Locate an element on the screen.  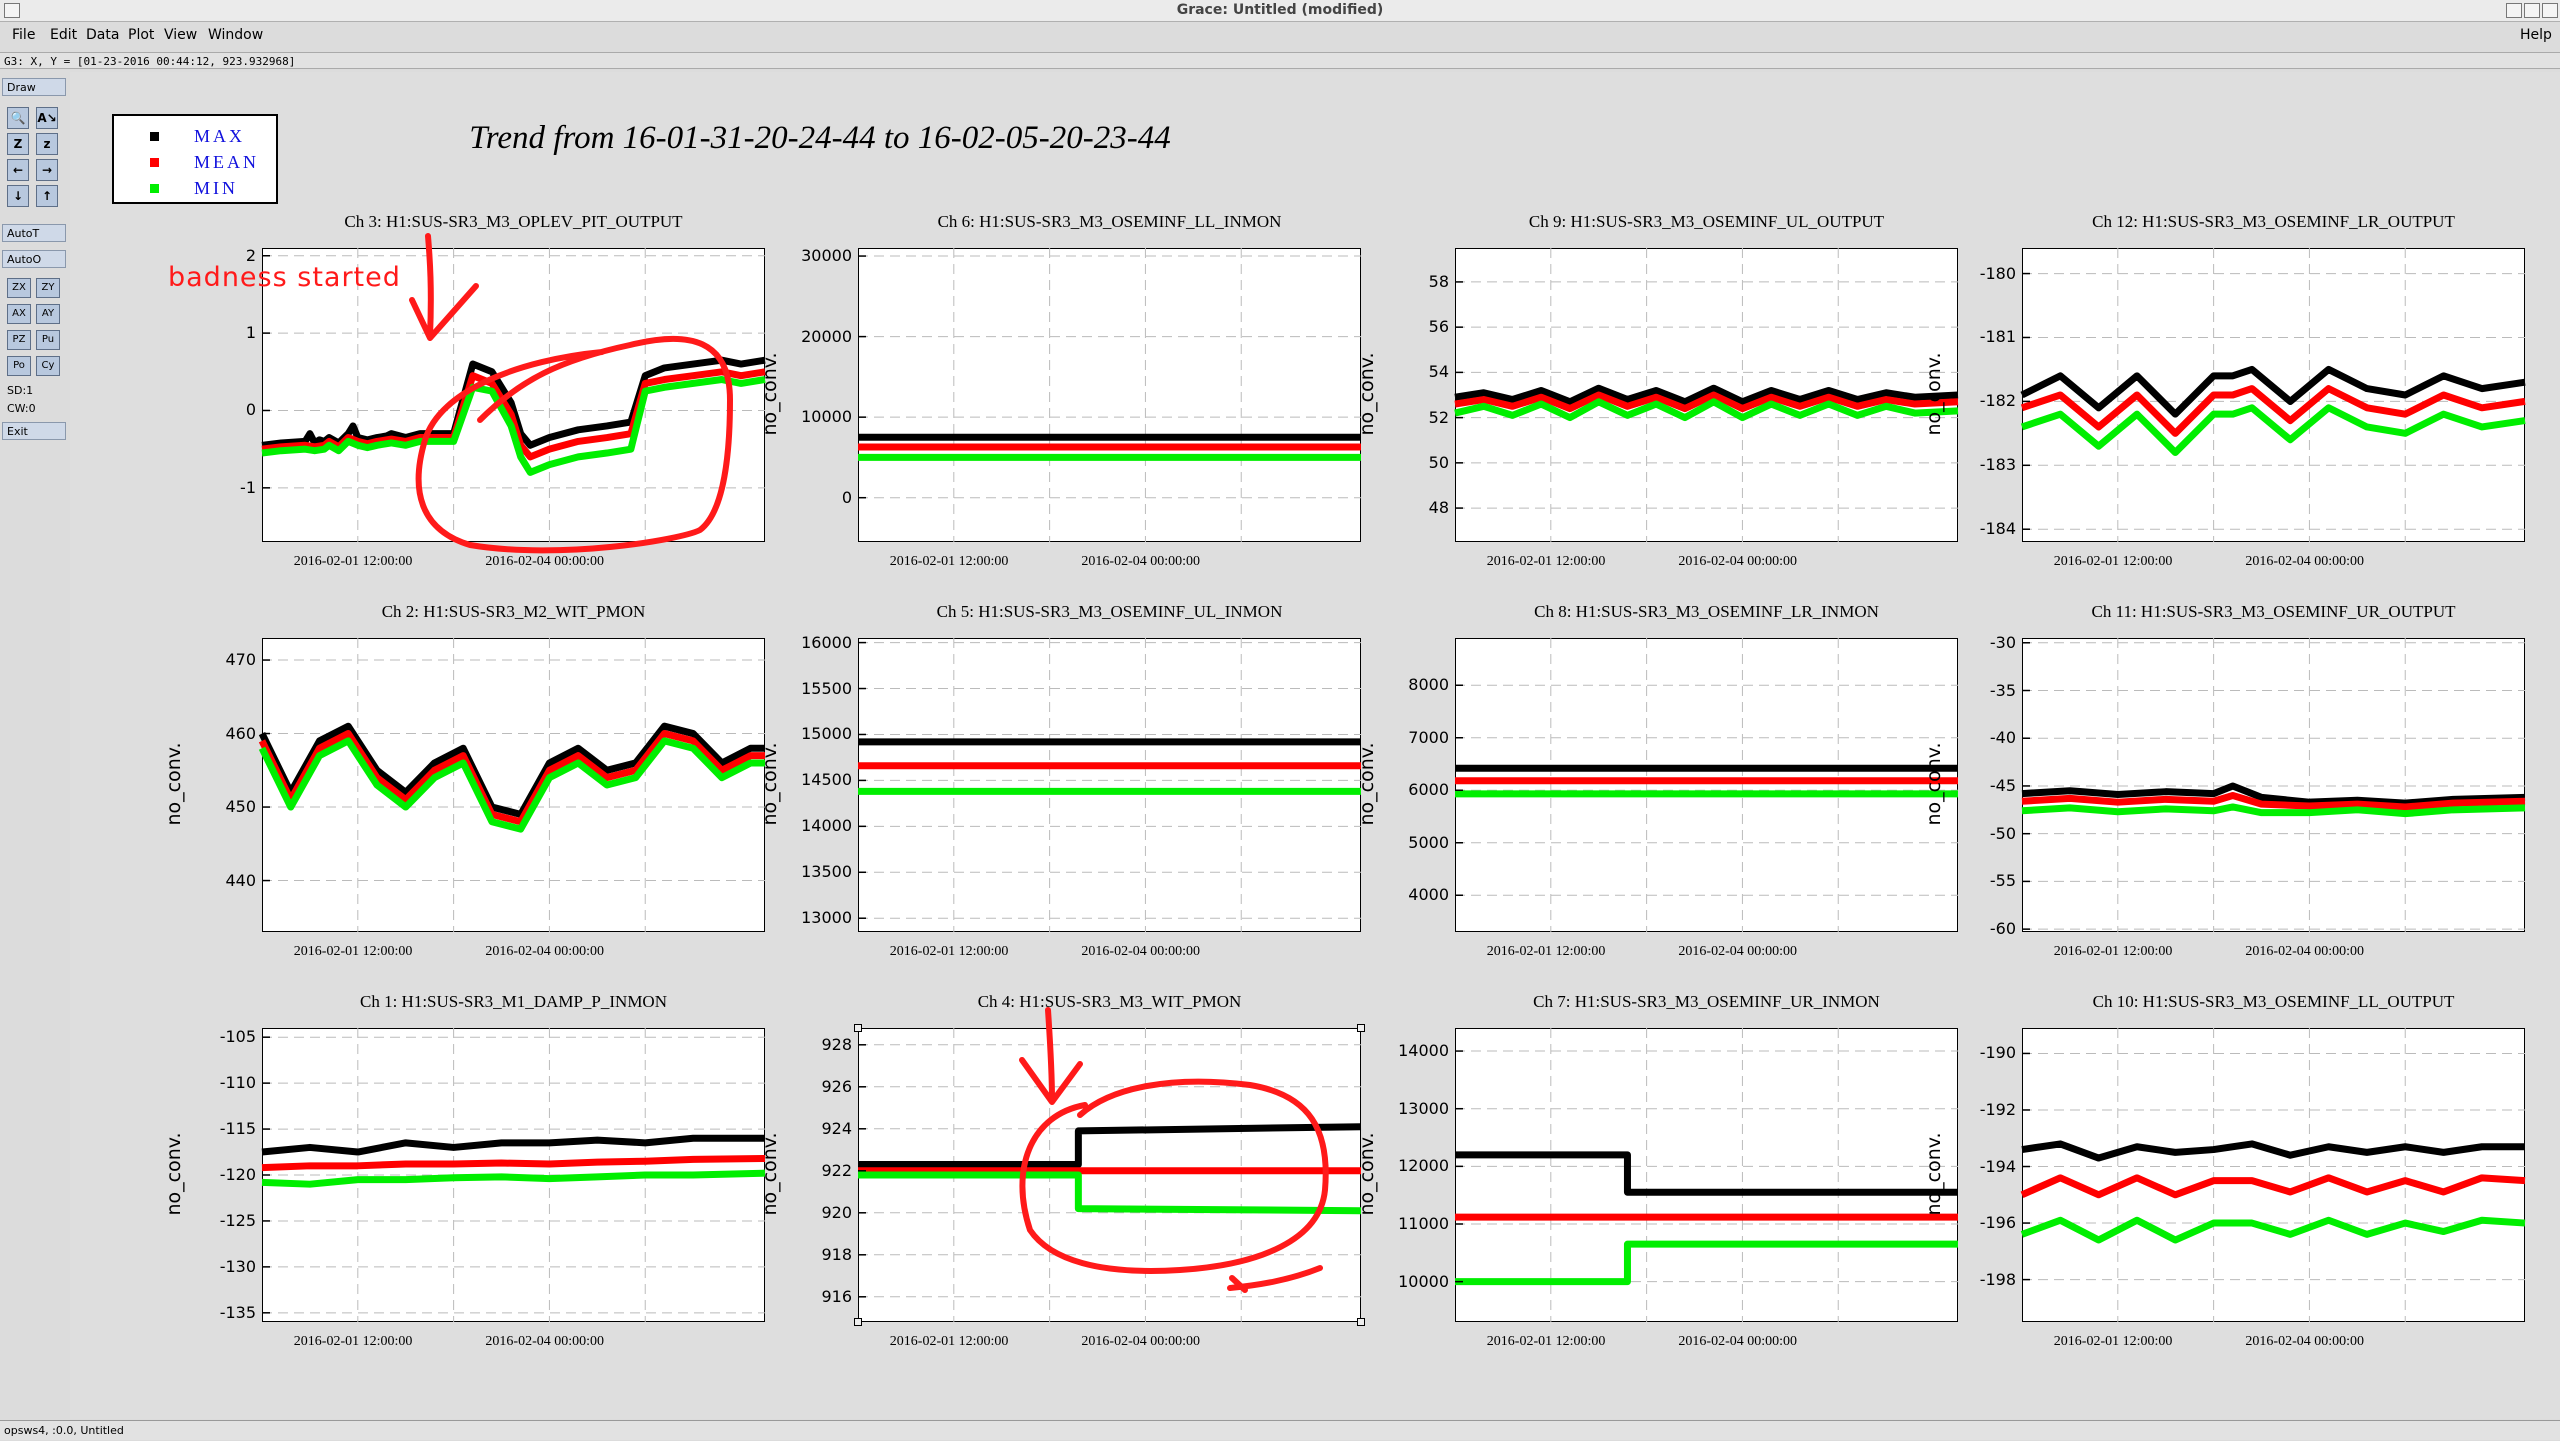
y-tick-label: 924 is located at coordinates (836, 1128).